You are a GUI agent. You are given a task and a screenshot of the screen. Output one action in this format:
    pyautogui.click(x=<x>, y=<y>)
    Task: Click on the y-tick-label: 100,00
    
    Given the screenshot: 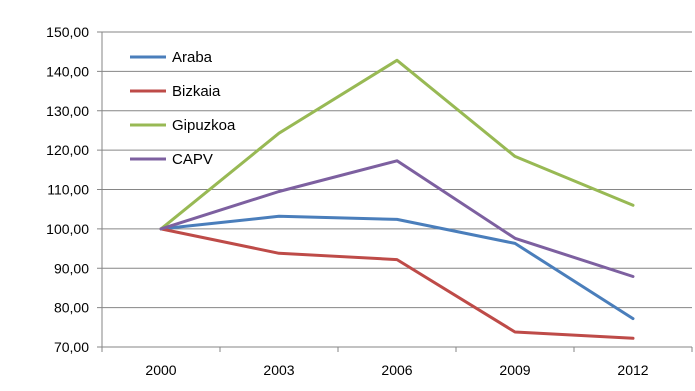 What is the action you would take?
    pyautogui.click(x=67, y=229)
    